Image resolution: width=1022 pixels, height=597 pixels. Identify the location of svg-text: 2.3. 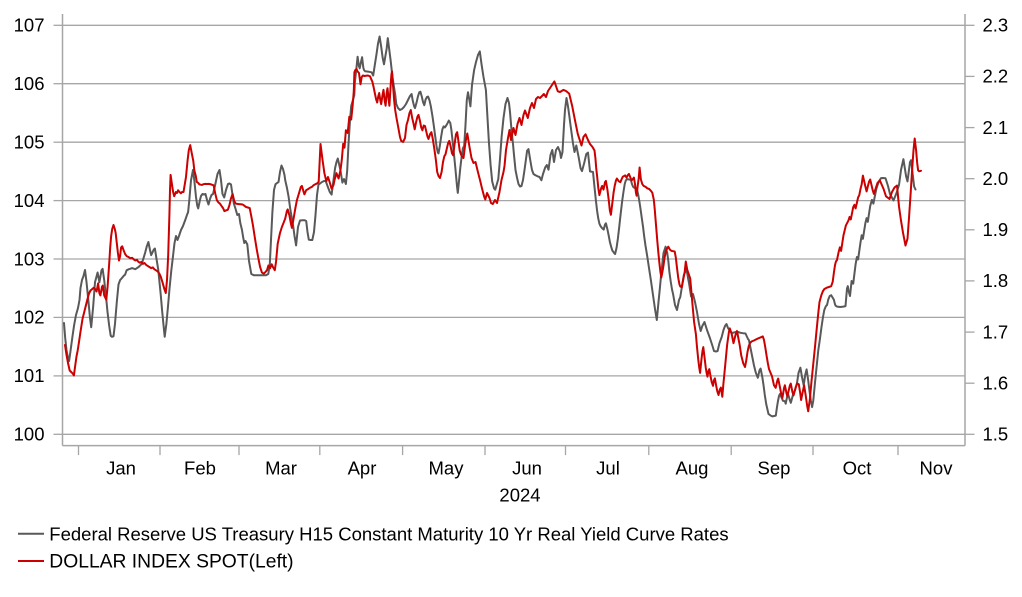
(996, 25).